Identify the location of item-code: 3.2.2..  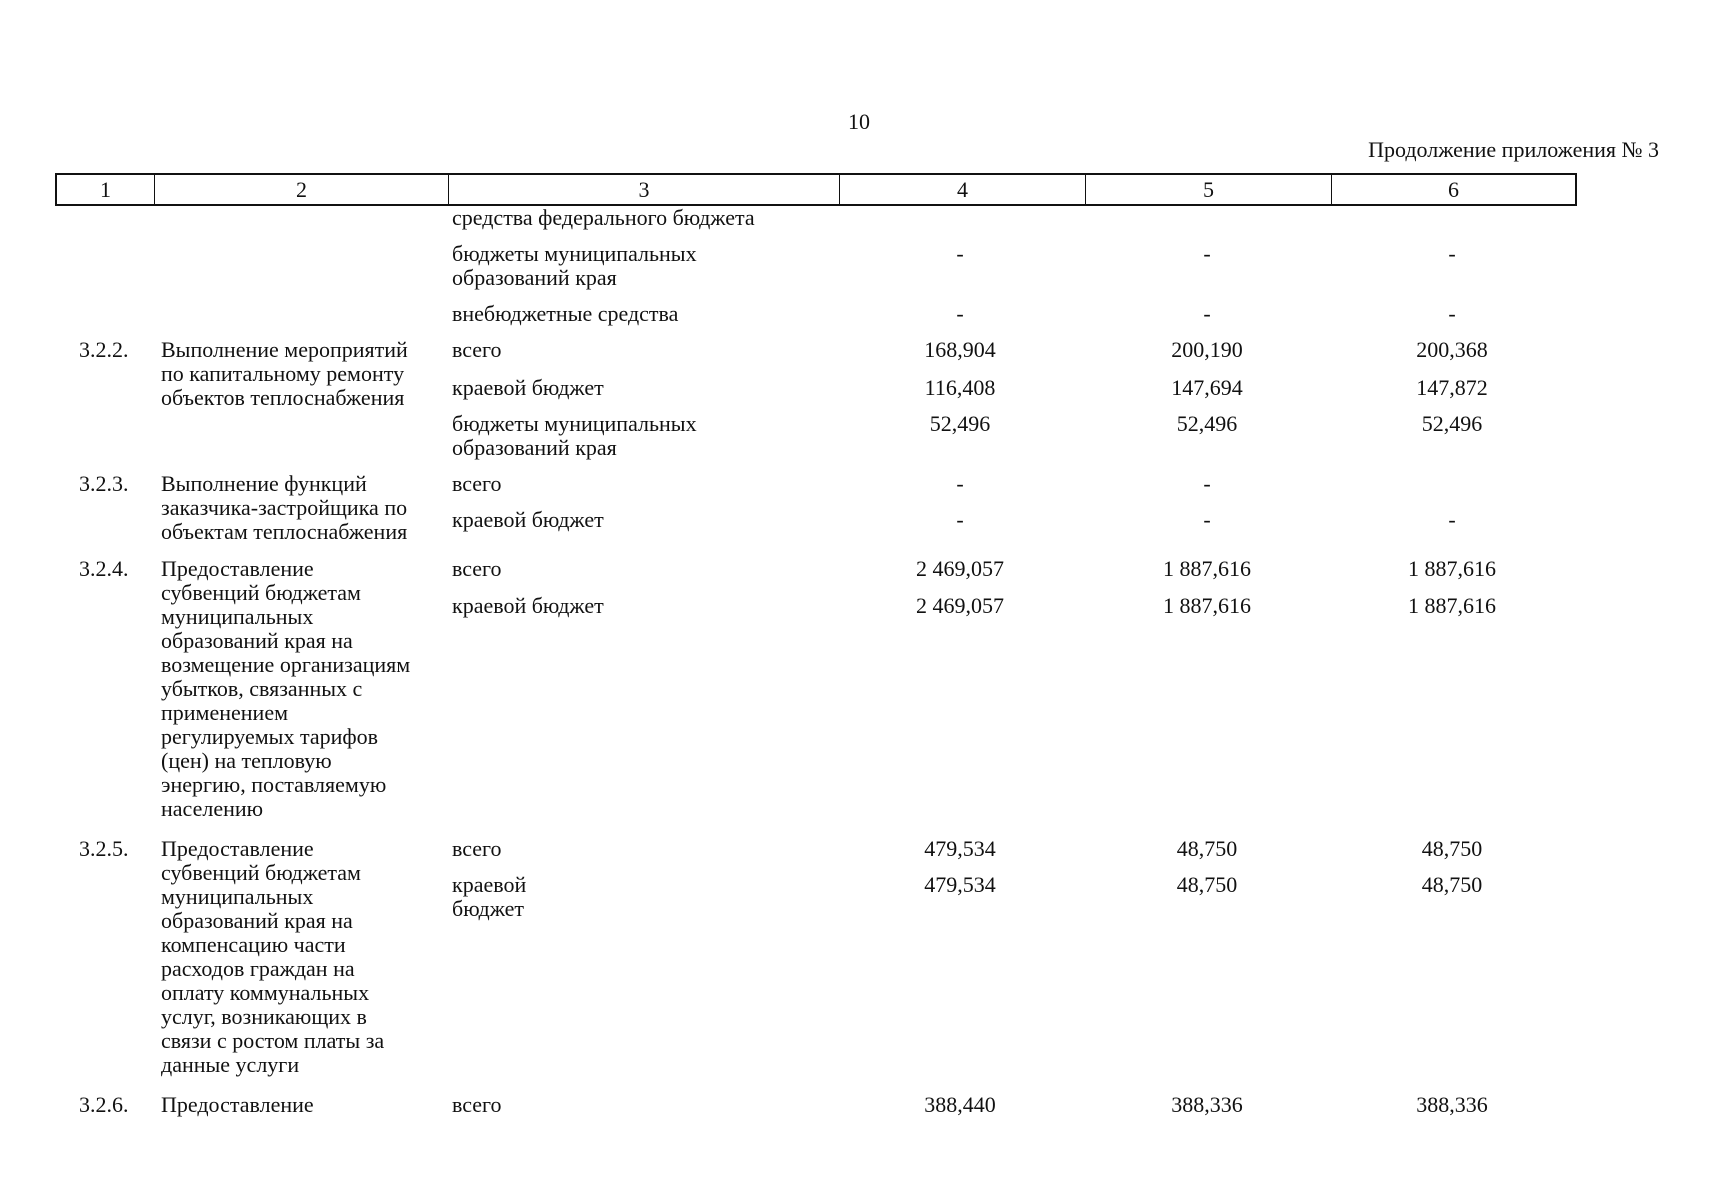
(104, 349).